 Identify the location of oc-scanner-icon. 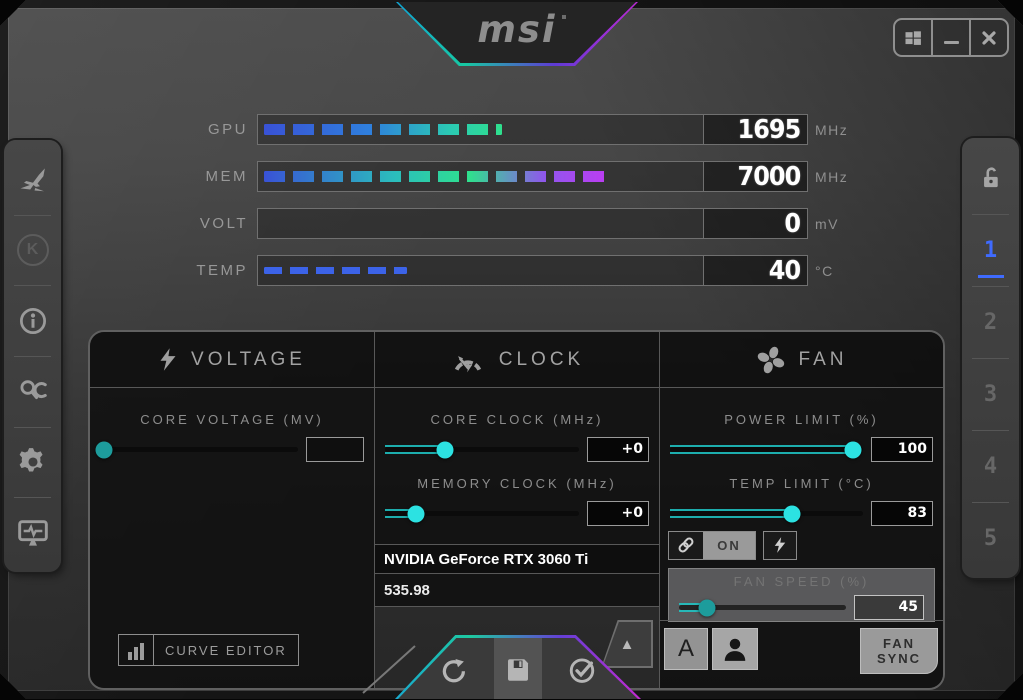
(33, 391).